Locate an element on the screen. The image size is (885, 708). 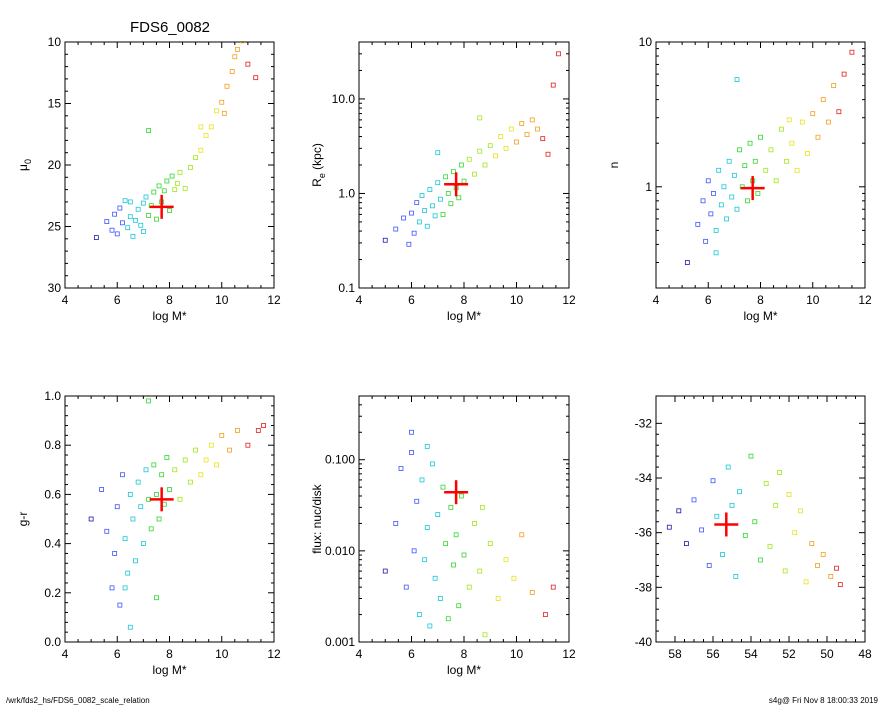
y-axis-label: flux: nuc/disk is located at coordinates (317, 518).